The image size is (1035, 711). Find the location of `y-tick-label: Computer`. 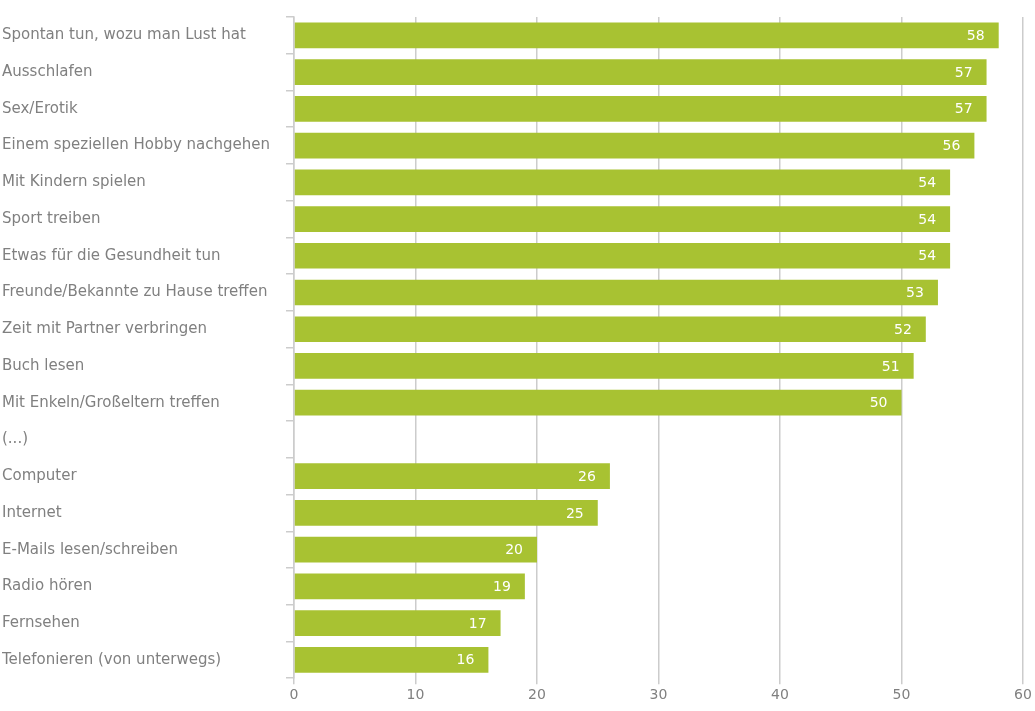

y-tick-label: Computer is located at coordinates (40, 475).